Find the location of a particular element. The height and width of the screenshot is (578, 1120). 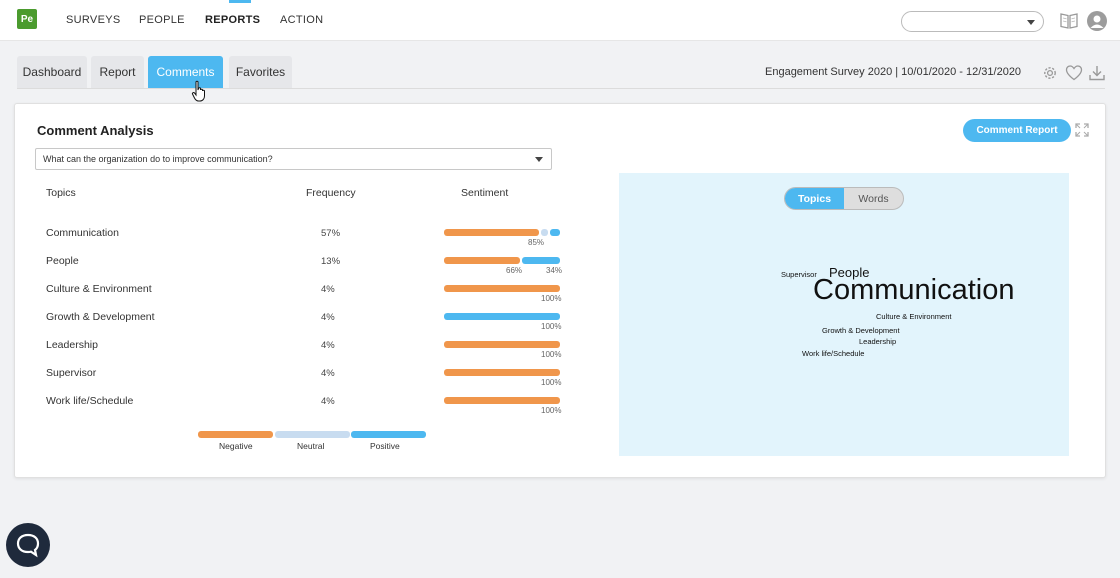

top-nav: Pe SURVEYS PEOPLE REPORTS ACTION is located at coordinates (560, 20).